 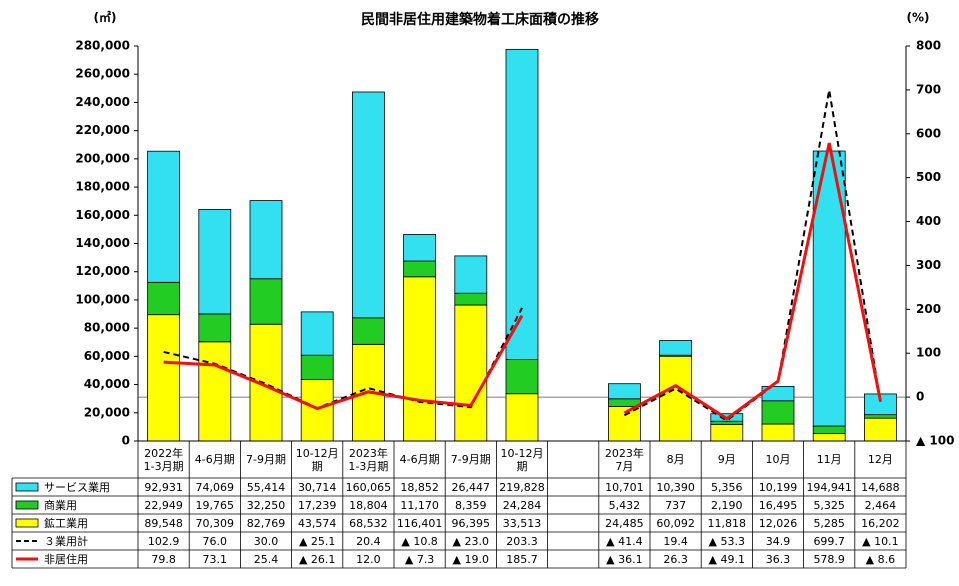 I want to click on legend-label: ３業用計, so click(x=66, y=541).